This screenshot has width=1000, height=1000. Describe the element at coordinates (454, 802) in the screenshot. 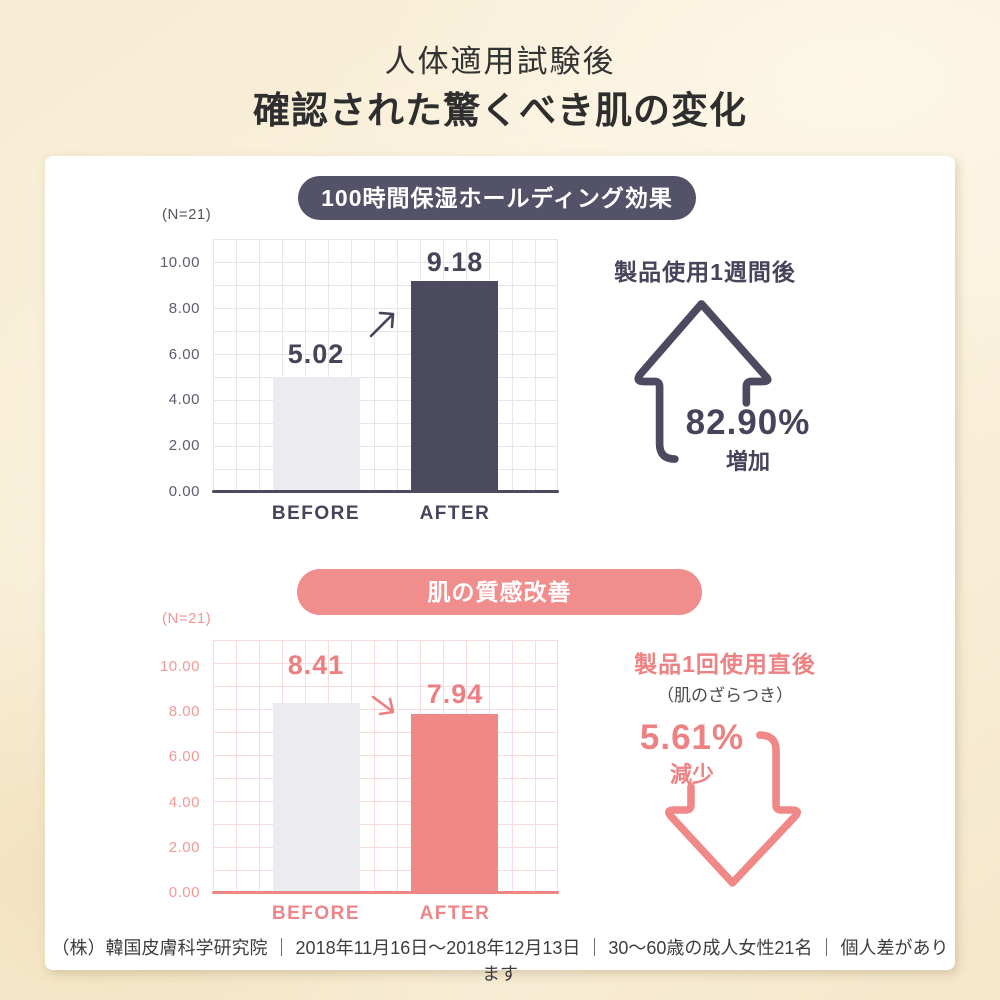

I see `chart2-bar-after` at that location.